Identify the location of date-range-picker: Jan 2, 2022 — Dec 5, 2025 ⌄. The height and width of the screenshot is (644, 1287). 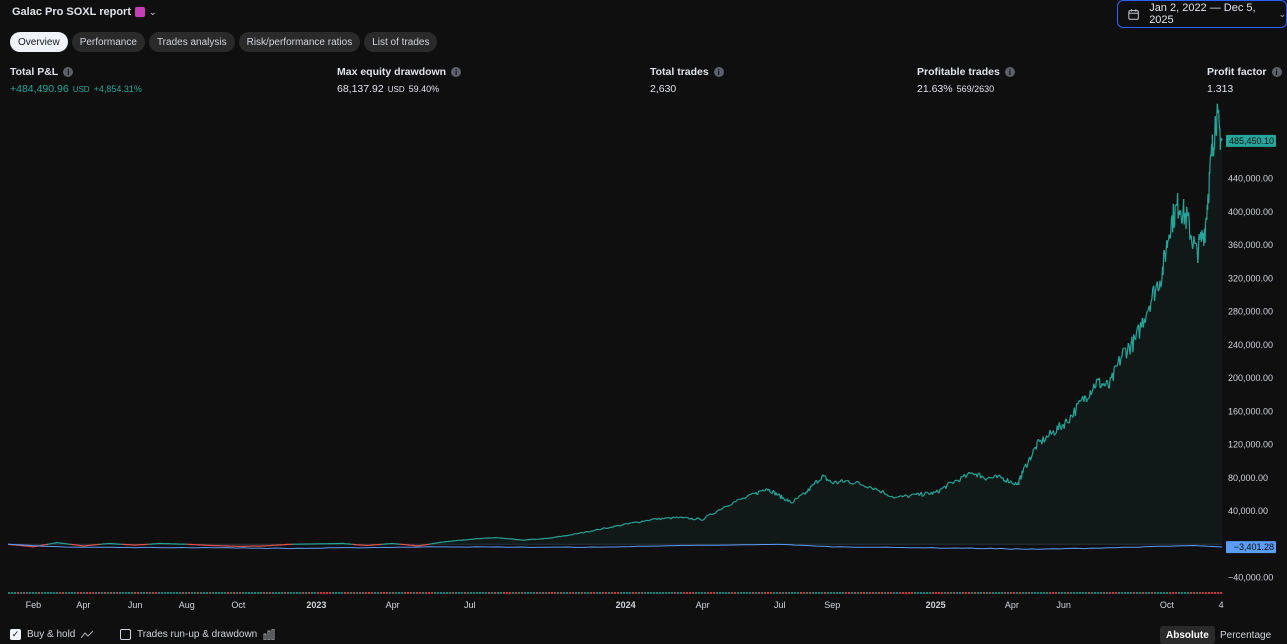
(1202, 14).